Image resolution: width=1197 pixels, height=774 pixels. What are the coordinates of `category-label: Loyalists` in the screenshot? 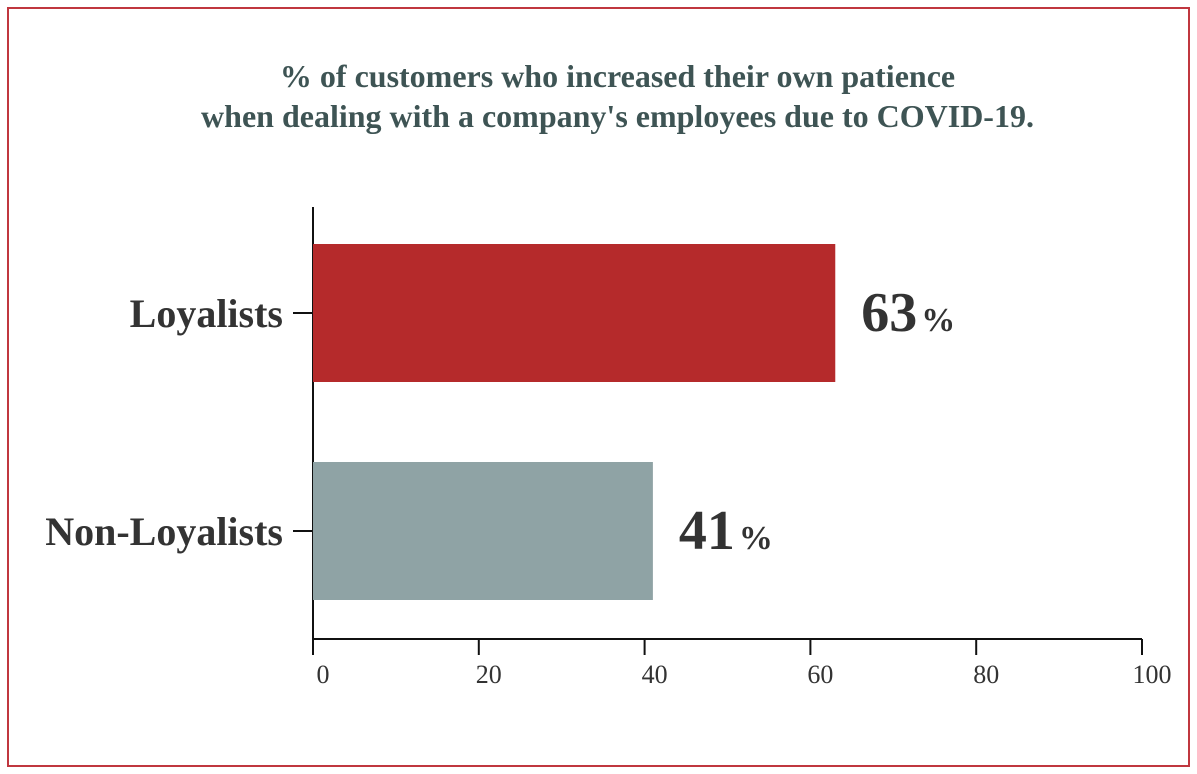 It's located at (206, 313).